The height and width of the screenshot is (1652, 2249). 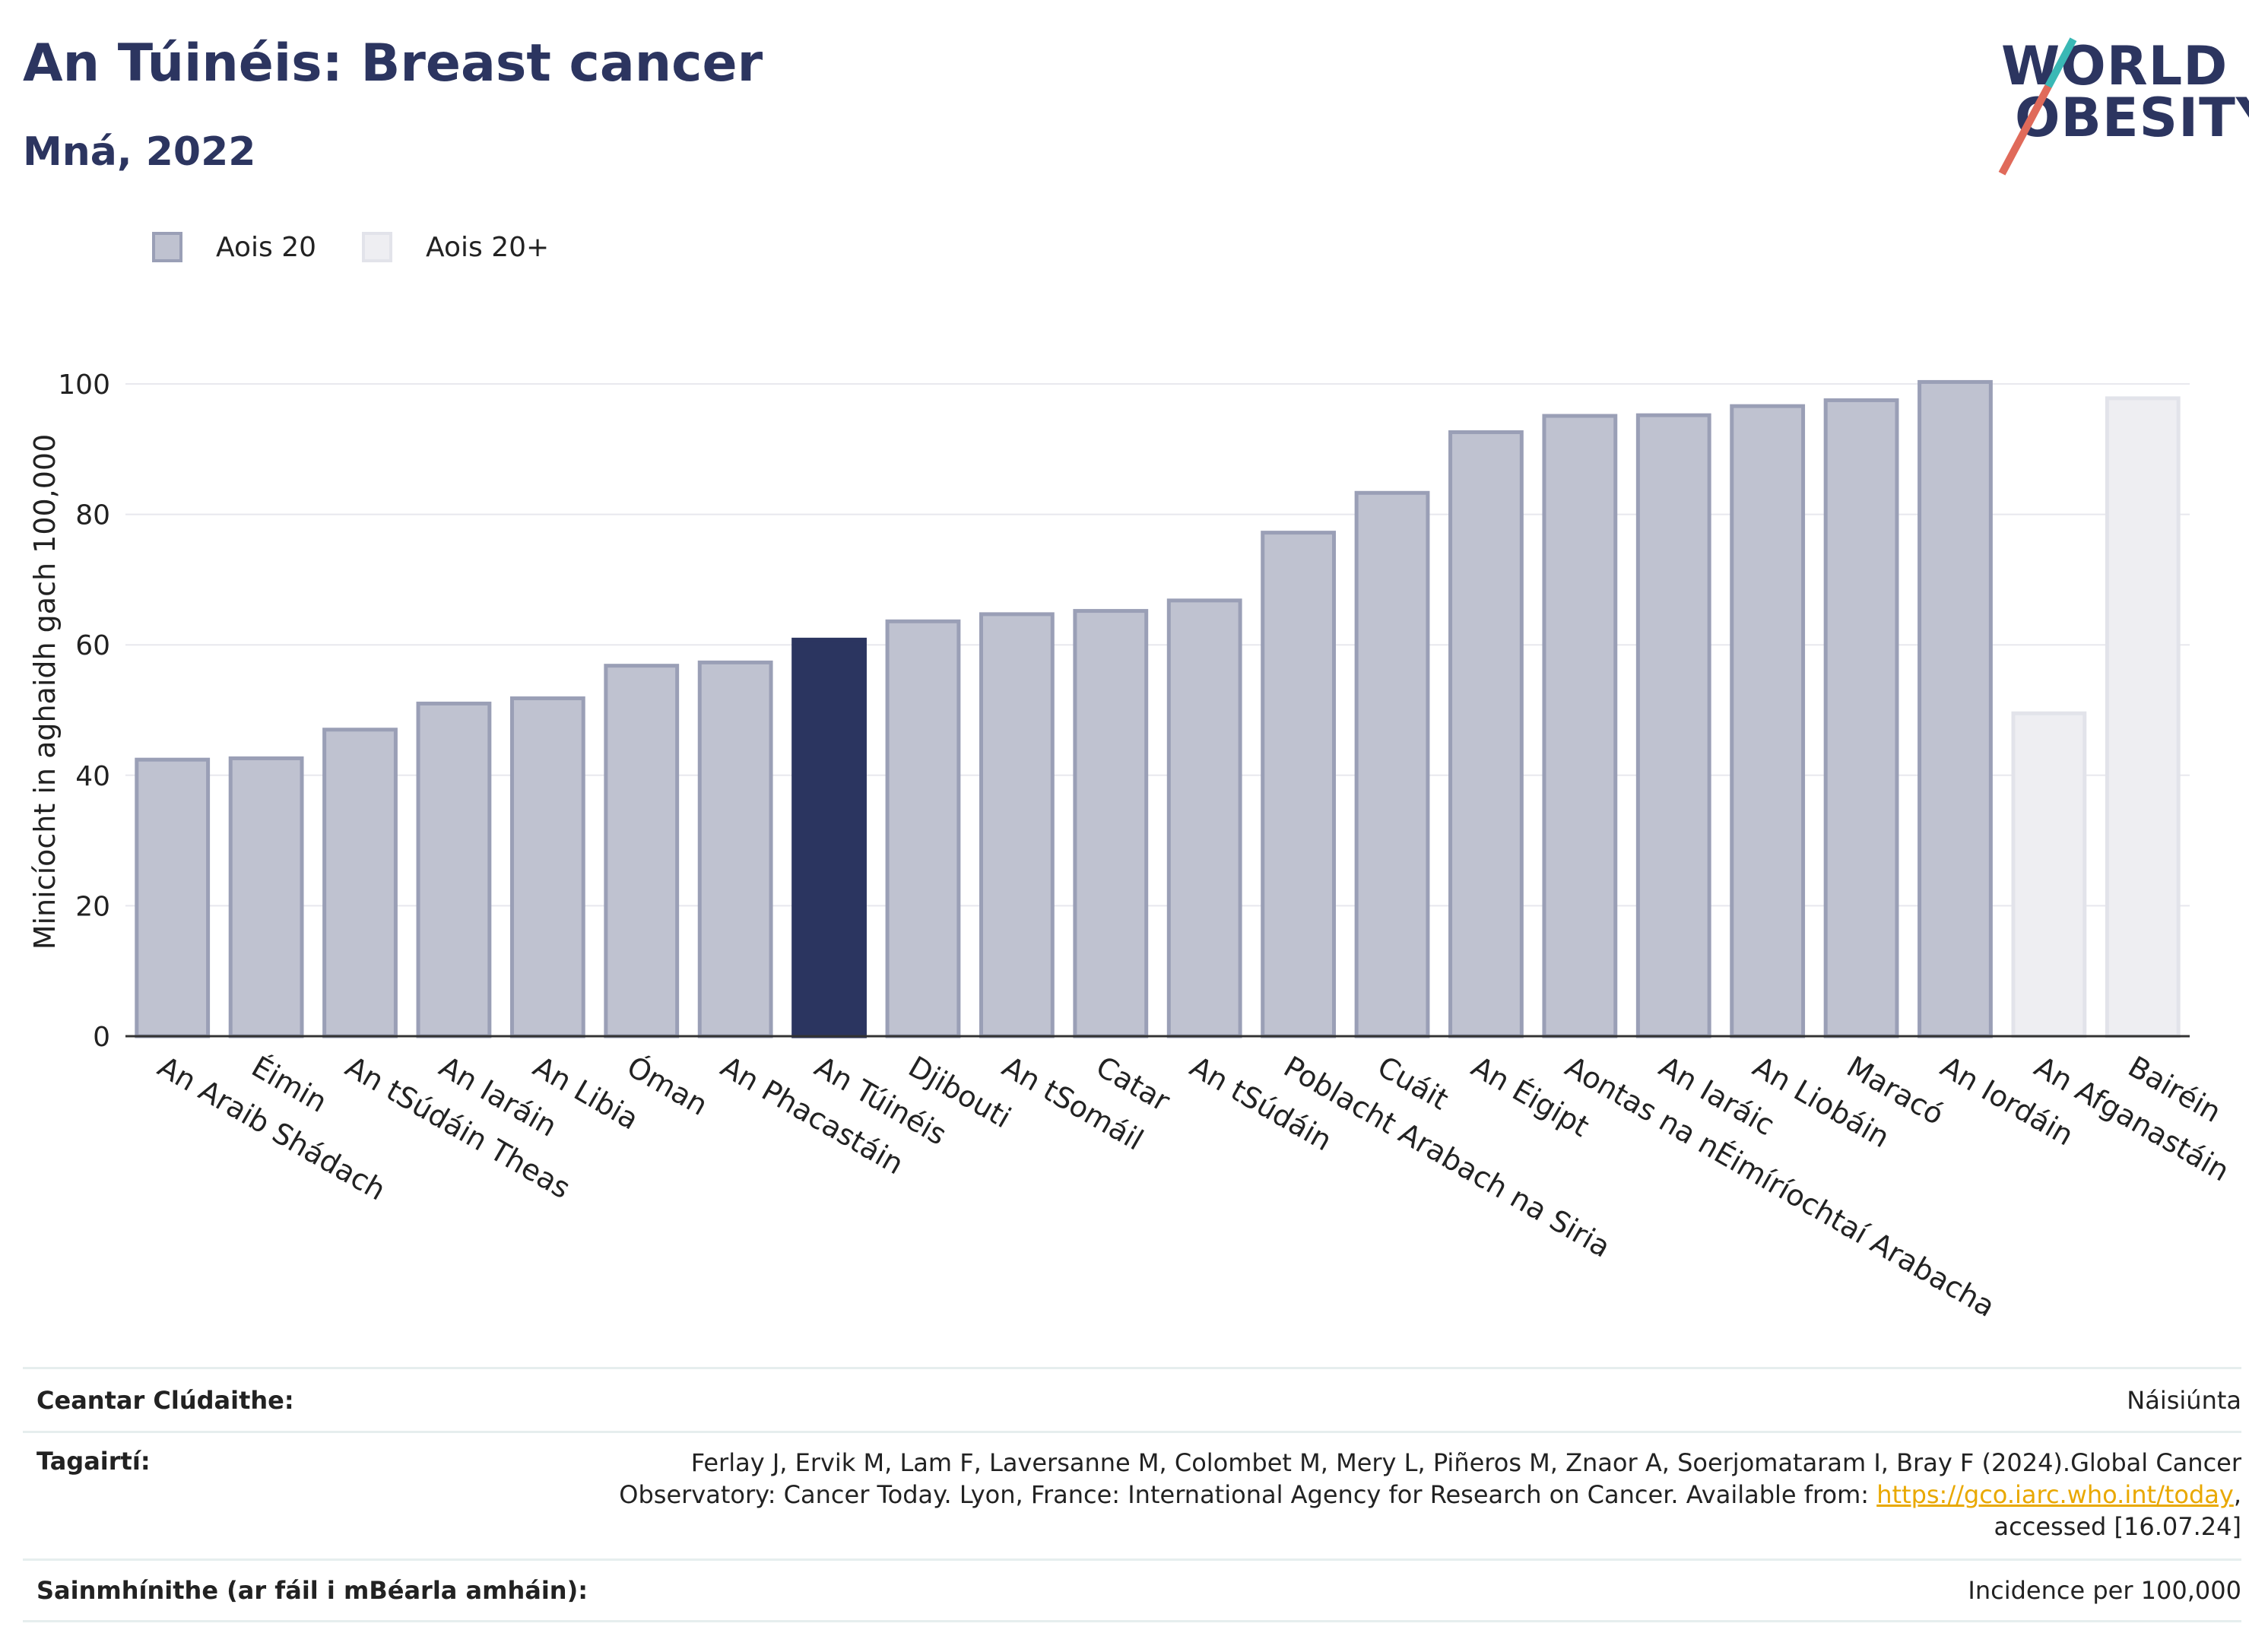 What do you see at coordinates (377, 247) in the screenshot?
I see `legend-swatch-age20plus` at bounding box center [377, 247].